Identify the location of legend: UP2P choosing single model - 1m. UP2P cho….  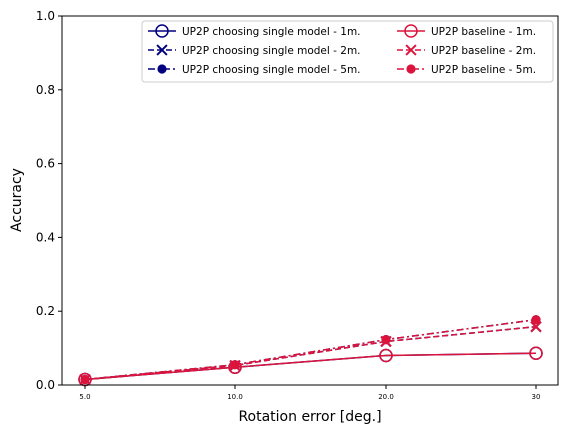
(347, 51).